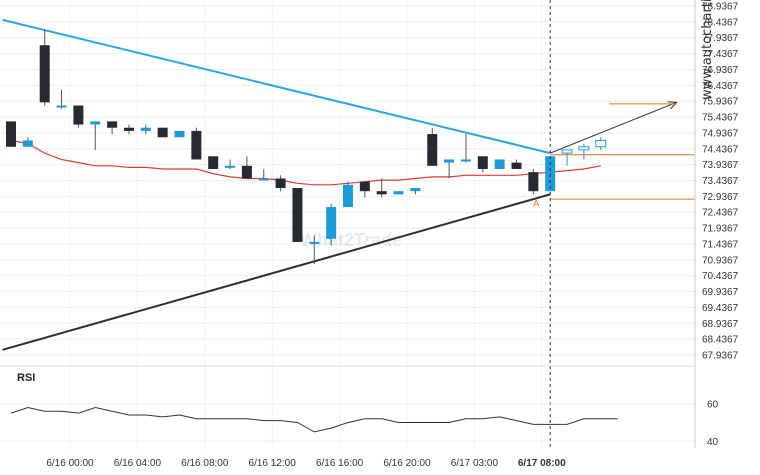 The width and height of the screenshot is (760, 475). What do you see at coordinates (720, 244) in the screenshot?
I see `price-tick-label: 71.4367` at bounding box center [720, 244].